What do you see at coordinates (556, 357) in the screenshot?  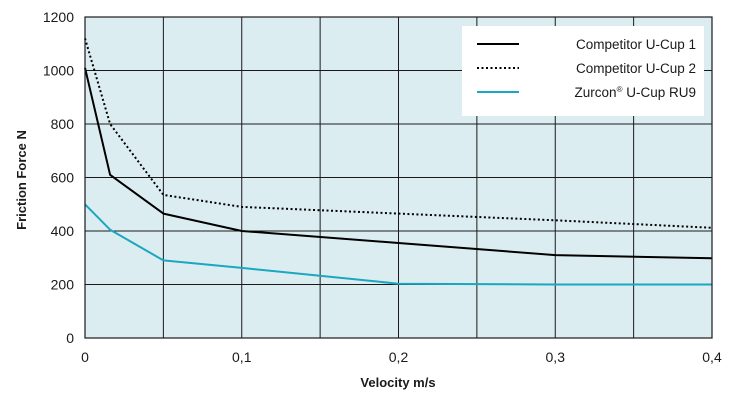 I see `x-tick-label-6: 0,3` at bounding box center [556, 357].